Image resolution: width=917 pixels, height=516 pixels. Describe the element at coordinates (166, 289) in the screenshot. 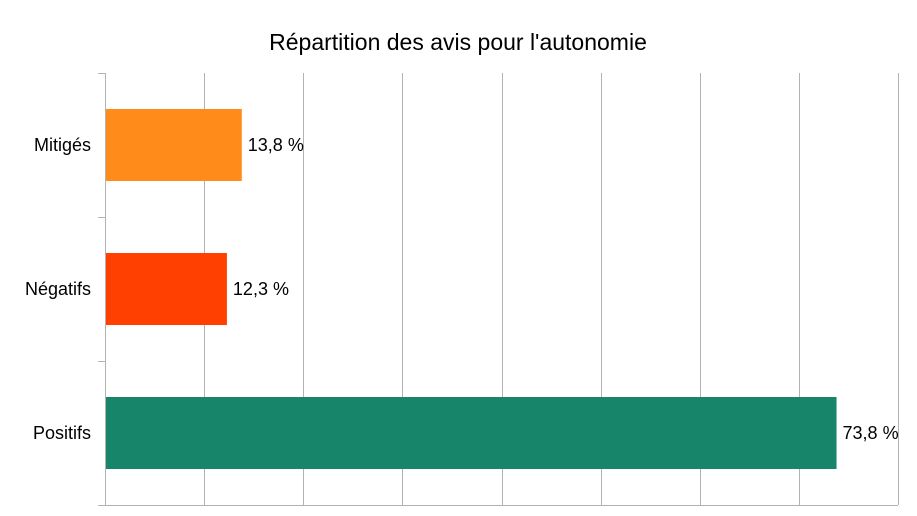

I see `bar-negatifs` at that location.